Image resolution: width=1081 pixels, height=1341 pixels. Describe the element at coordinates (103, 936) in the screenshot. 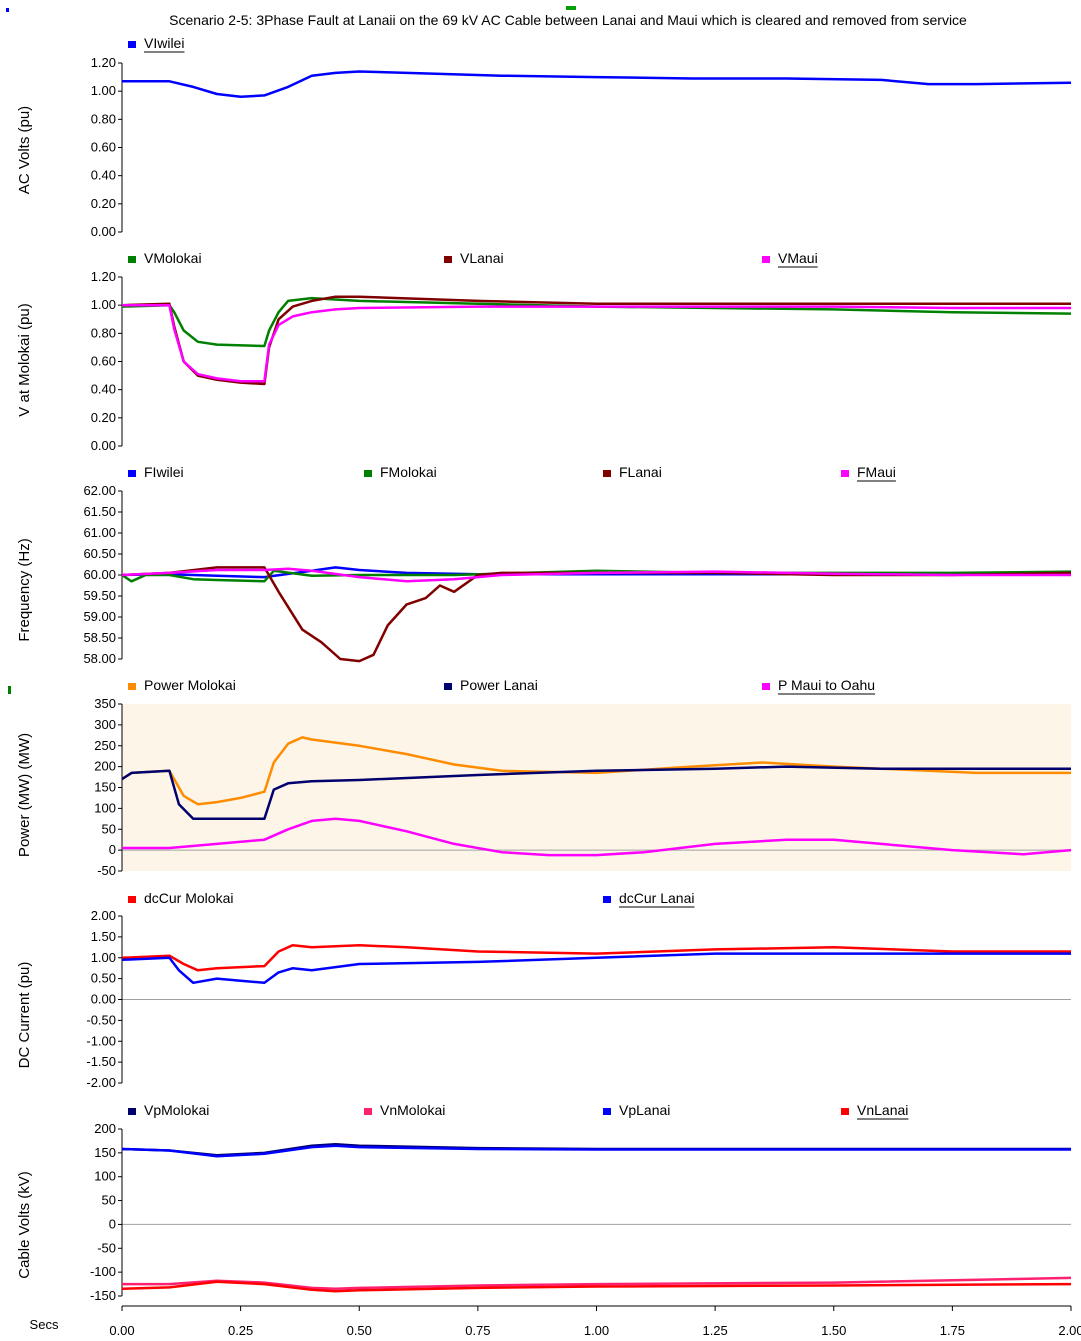

I see `y-tick-label: 1.50` at that location.